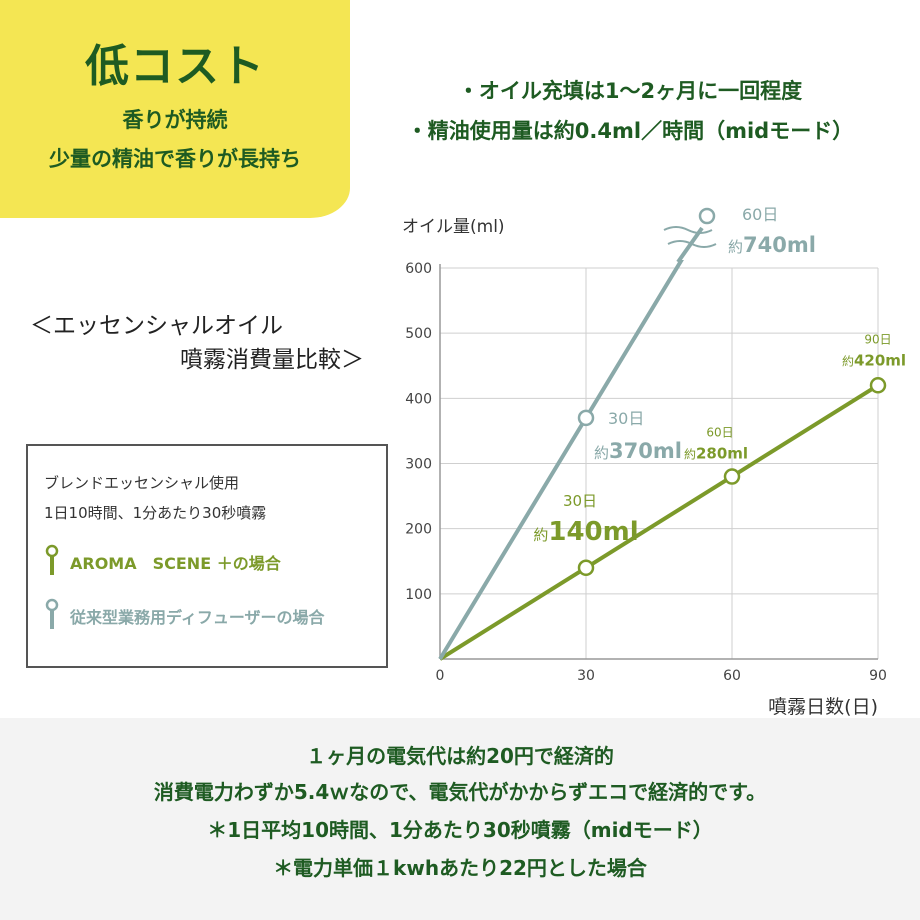 Image resolution: width=920 pixels, height=920 pixels. I want to click on y-tick-label: 500, so click(418, 334).